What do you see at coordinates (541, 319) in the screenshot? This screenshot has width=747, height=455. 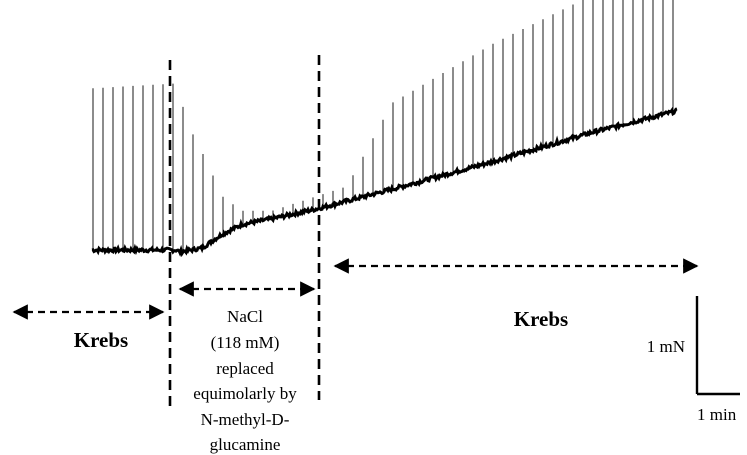 I see `krebs-right-label: Krebs` at bounding box center [541, 319].